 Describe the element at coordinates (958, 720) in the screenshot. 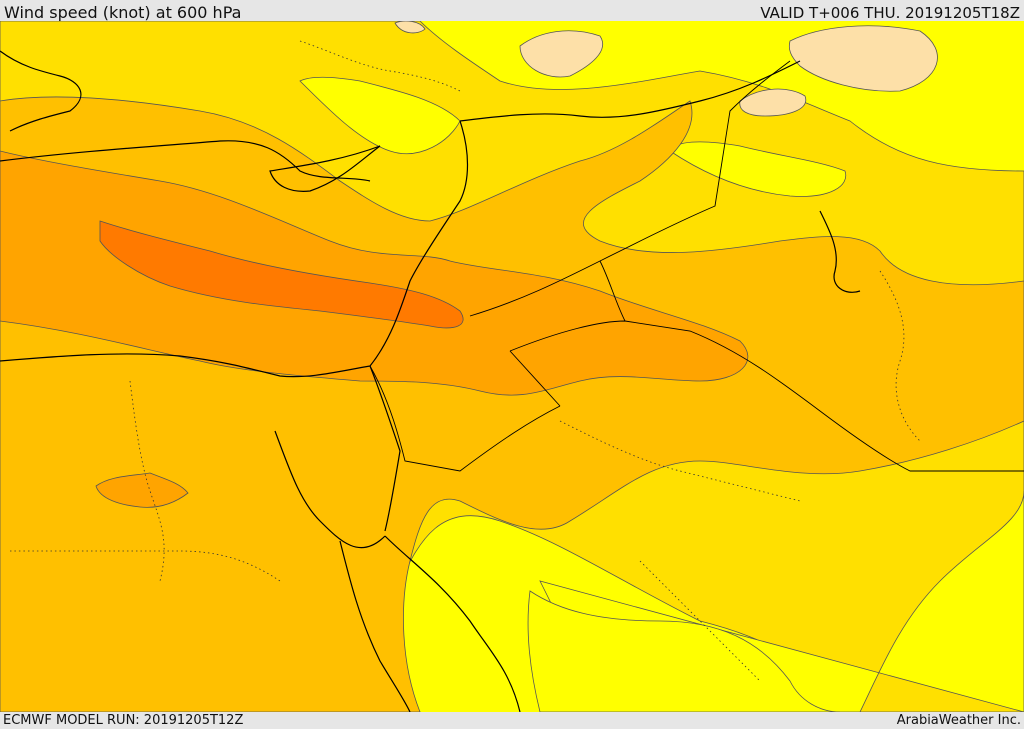

I see `credit: ArabiaWeather Inc.` at that location.